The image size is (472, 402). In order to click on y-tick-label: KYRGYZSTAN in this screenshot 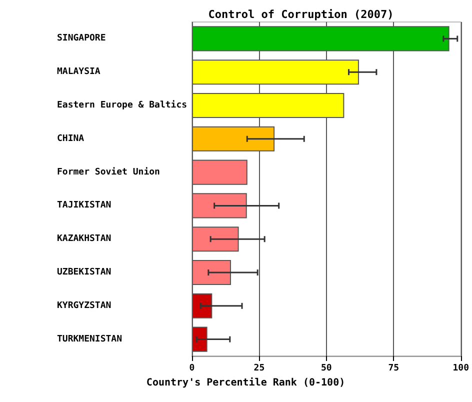, I will do `click(84, 305)`.